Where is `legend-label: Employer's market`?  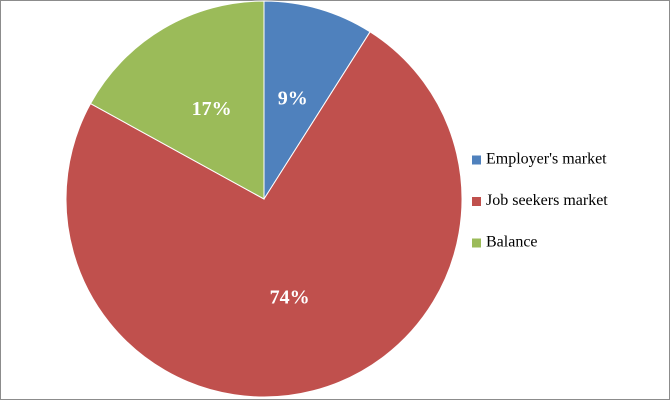 legend-label: Employer's market is located at coordinates (546, 159).